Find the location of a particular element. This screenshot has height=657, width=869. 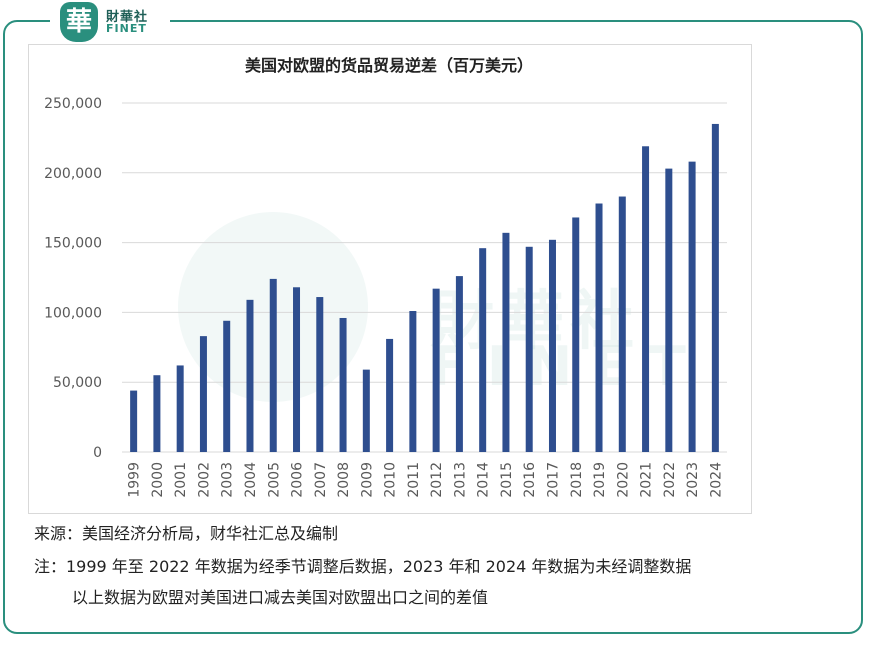

x-tick-label: 2005 is located at coordinates (274, 480).